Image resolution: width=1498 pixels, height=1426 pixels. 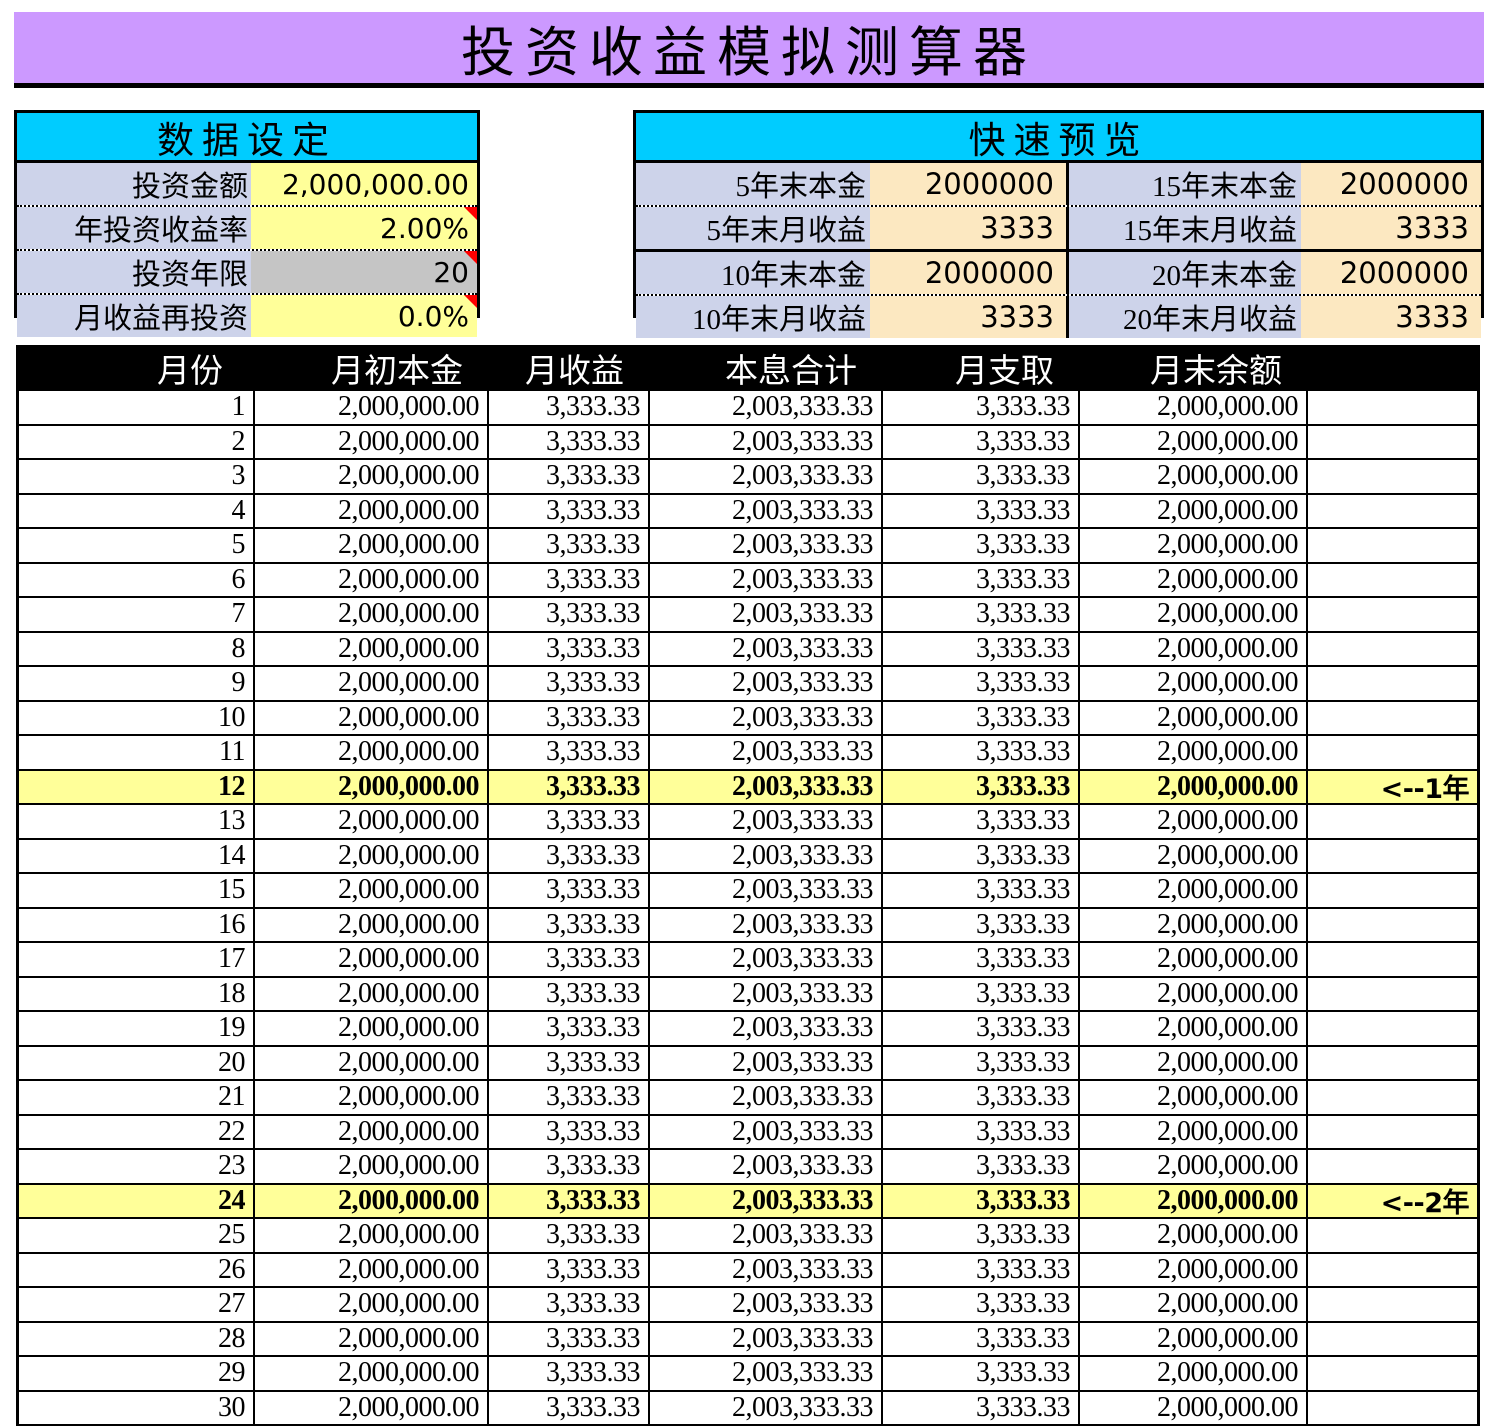 What do you see at coordinates (136, 1201) in the screenshot?
I see `table-cell-month: 24` at bounding box center [136, 1201].